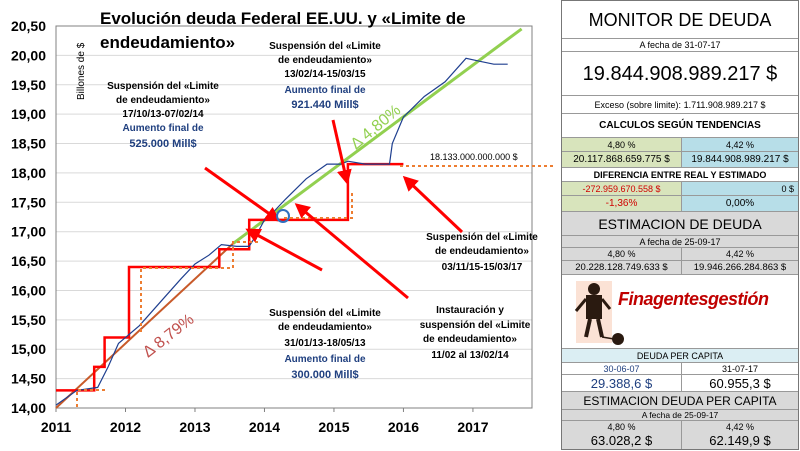  I want to click on diff-pct-a: -1,36%, so click(622, 203).